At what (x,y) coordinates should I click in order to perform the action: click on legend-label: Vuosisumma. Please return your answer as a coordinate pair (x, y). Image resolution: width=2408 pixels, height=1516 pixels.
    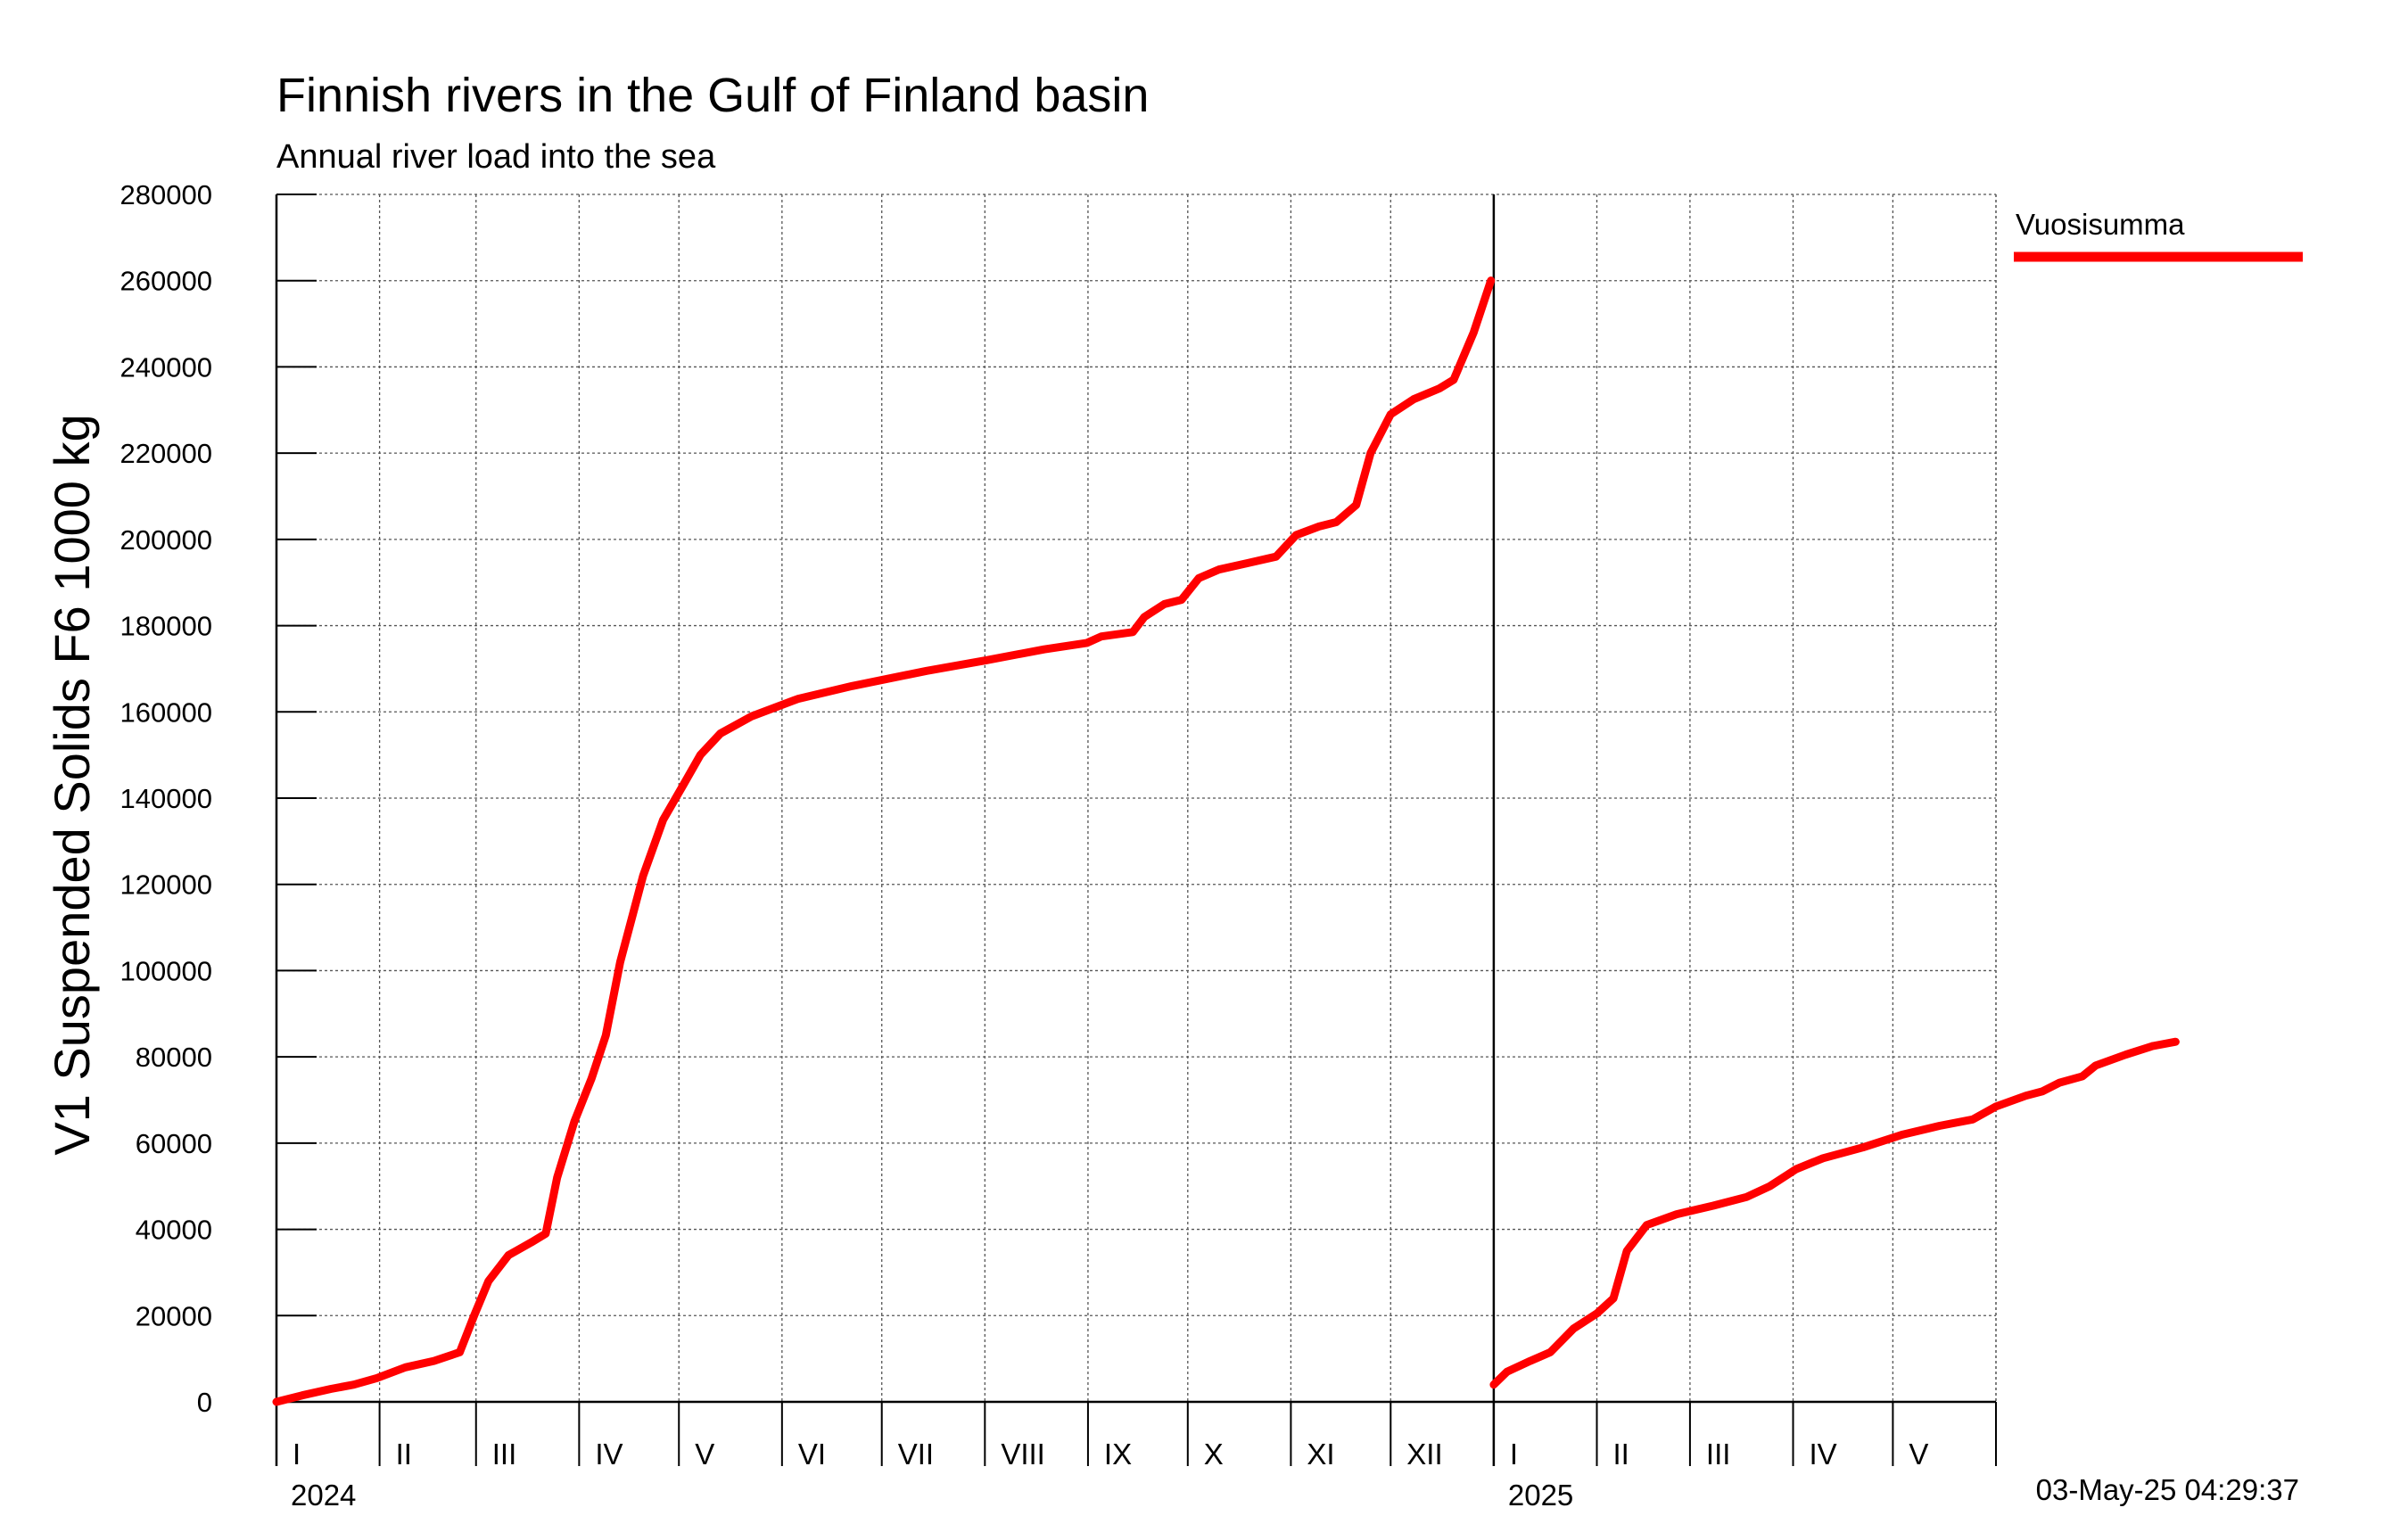
    Looking at the image, I should click on (2100, 224).